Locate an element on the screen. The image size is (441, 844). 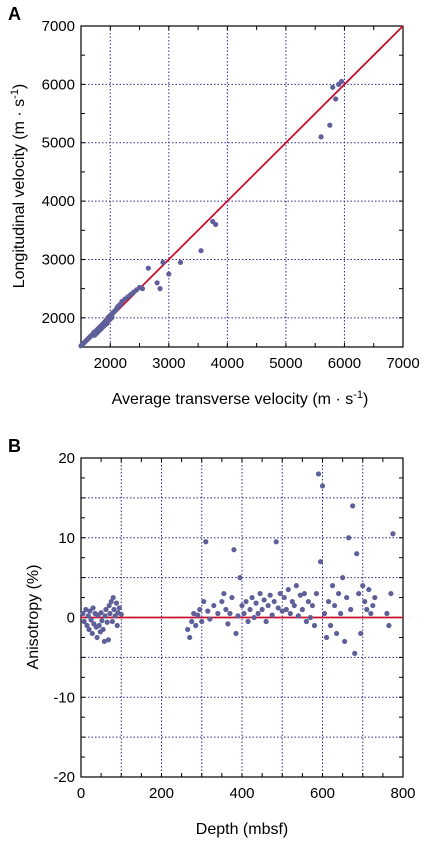
y-tick-label: -20 is located at coordinates (64, 777).